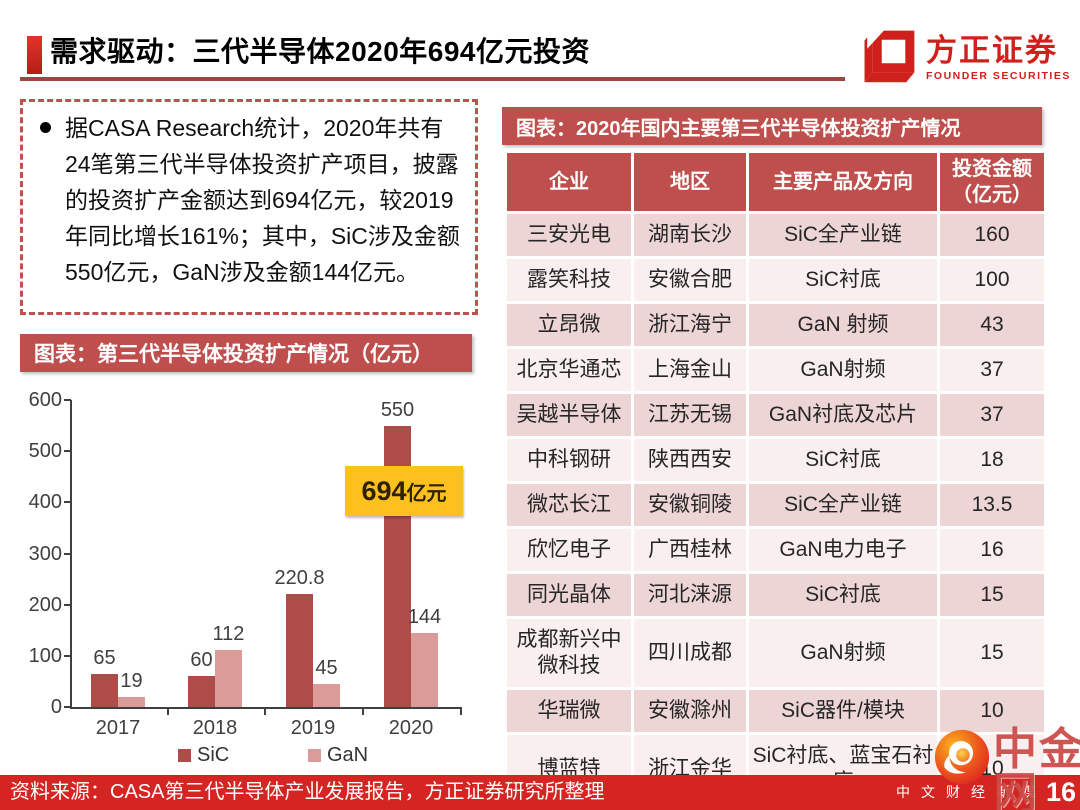  What do you see at coordinates (690, 280) in the screenshot?
I see `table-cell: 安徽合肥` at bounding box center [690, 280].